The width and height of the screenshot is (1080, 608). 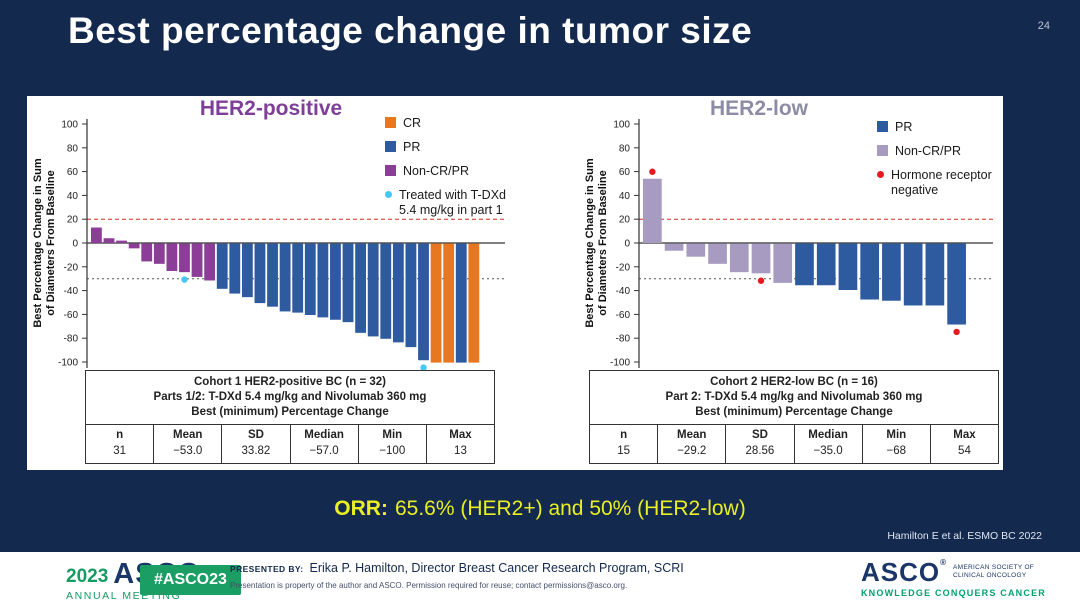 What do you see at coordinates (623, 450) in the screenshot?
I see `table-value: 15` at bounding box center [623, 450].